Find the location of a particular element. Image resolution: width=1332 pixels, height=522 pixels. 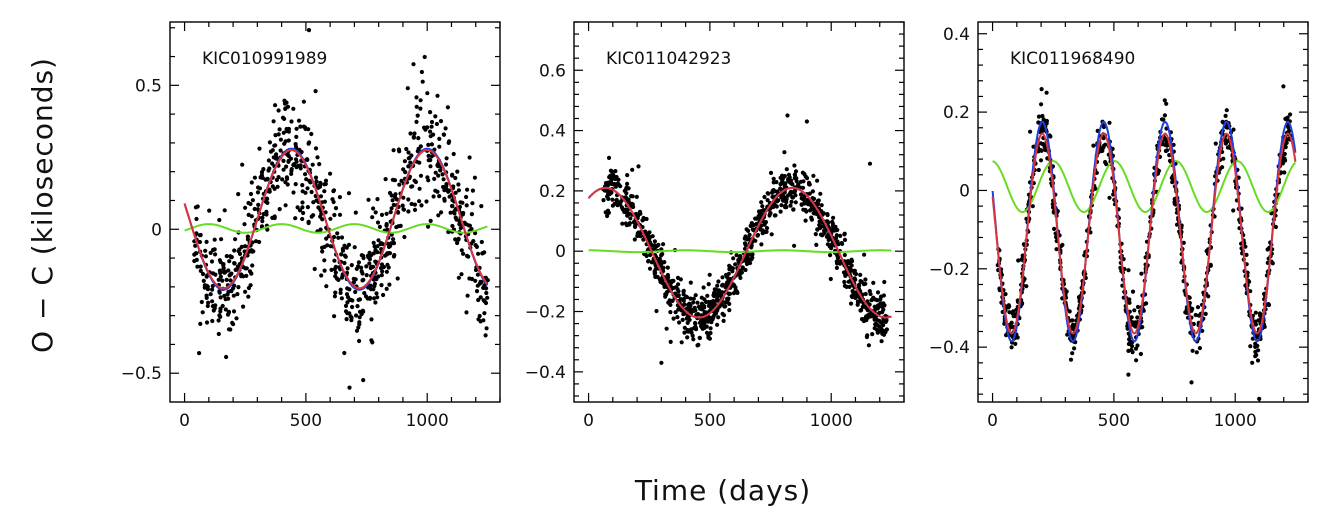

y-axis-label: O − C (kiloseconds) is located at coordinates (42, 205).